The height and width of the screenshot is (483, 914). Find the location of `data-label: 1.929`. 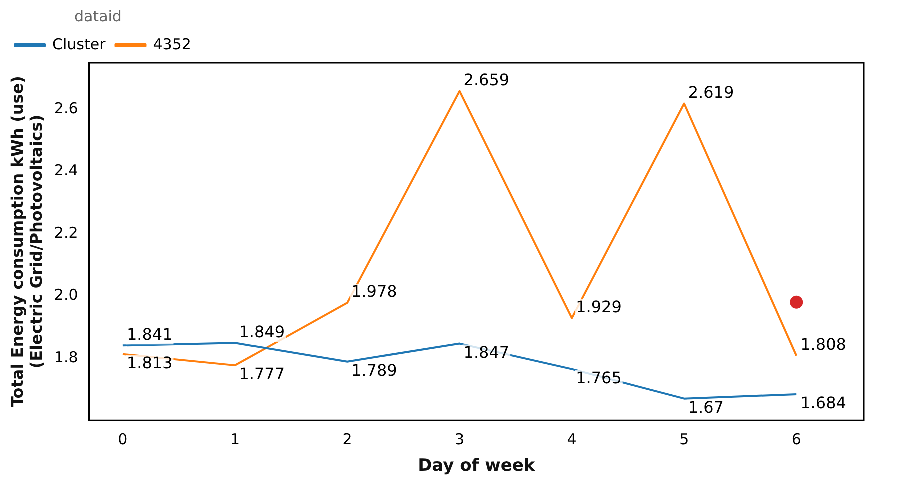

data-label: 1.929 is located at coordinates (599, 306).